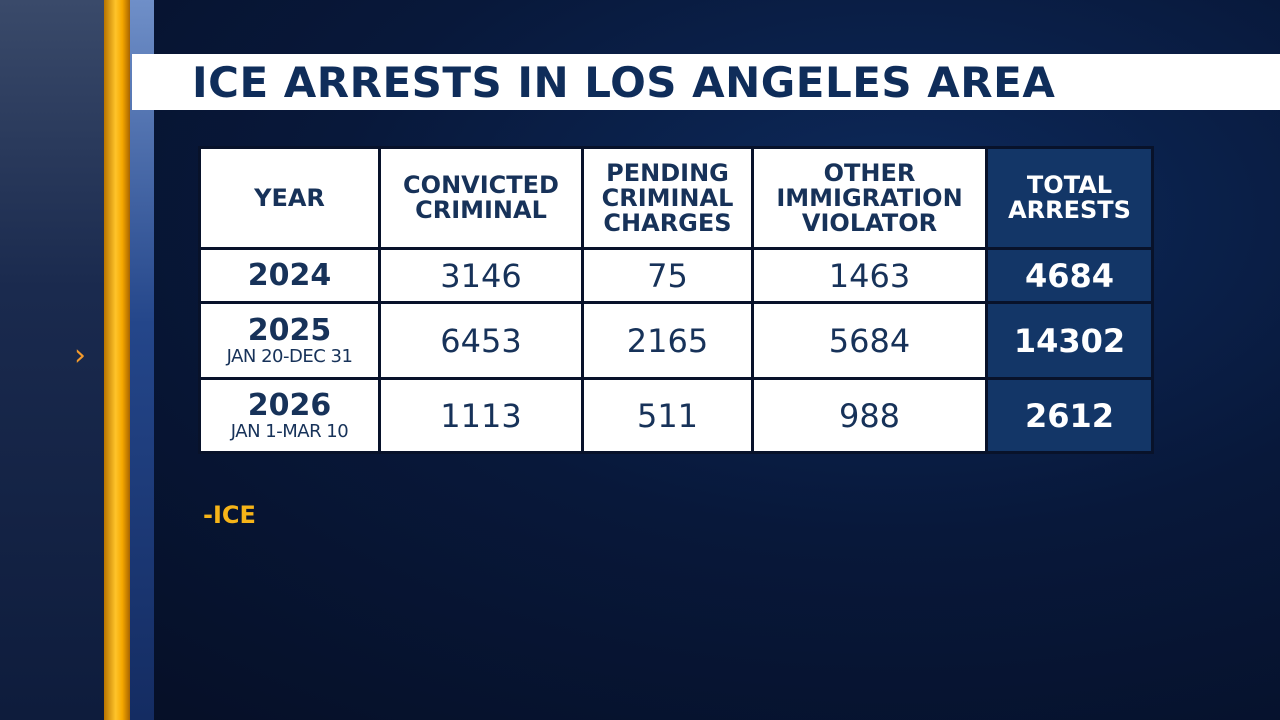 The height and width of the screenshot is (720, 1280). What do you see at coordinates (142, 360) in the screenshot?
I see `blue-accent-strip` at bounding box center [142, 360].